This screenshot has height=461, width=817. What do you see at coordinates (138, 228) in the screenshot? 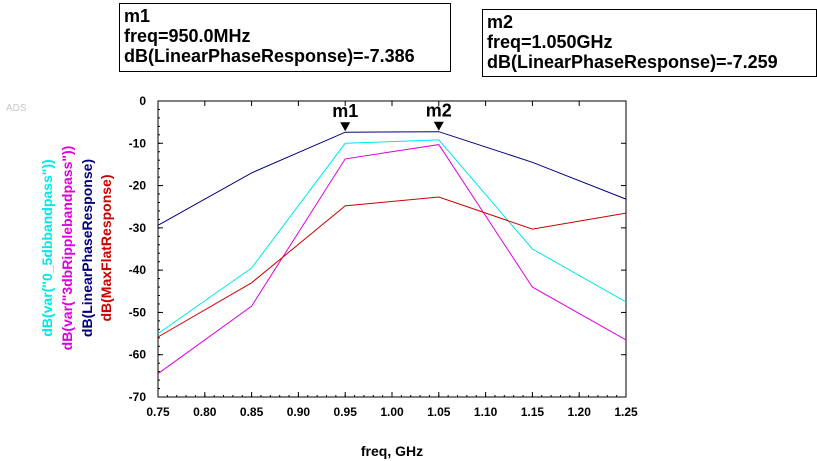
I see `y-tick-label: -30` at bounding box center [138, 228].